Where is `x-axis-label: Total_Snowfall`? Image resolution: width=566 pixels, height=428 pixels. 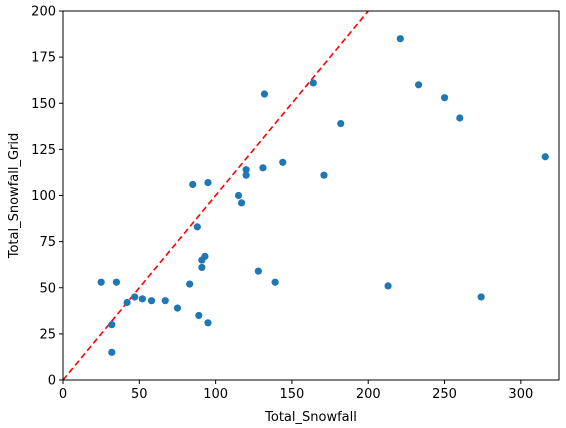
x-axis-label: Total_Snowfall is located at coordinates (310, 417).